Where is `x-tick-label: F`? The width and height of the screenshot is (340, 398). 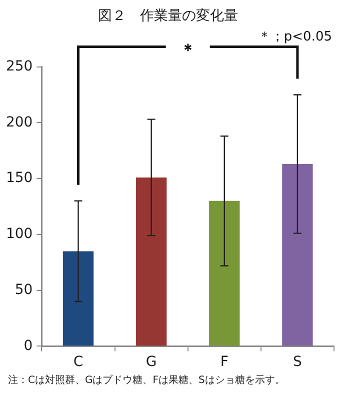 x-tick-label: F is located at coordinates (224, 362).